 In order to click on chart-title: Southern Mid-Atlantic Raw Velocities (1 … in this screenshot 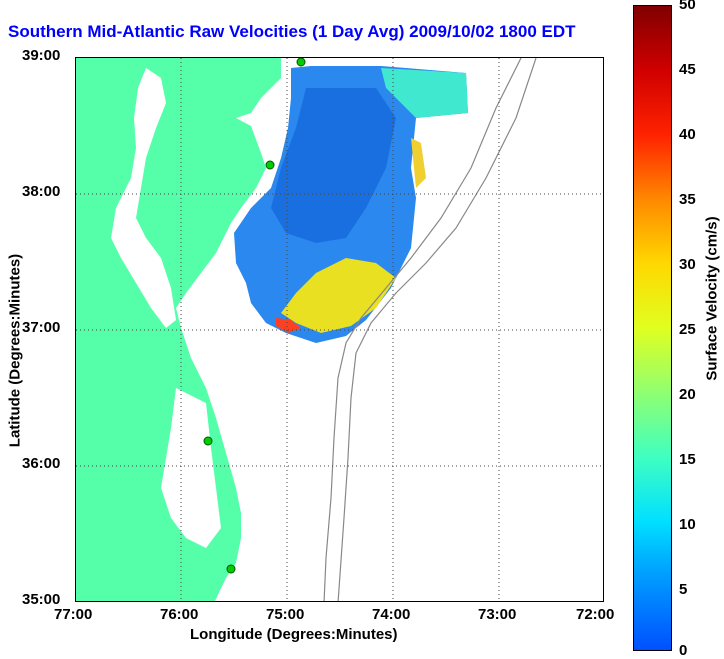, I will do `click(292, 31)`.